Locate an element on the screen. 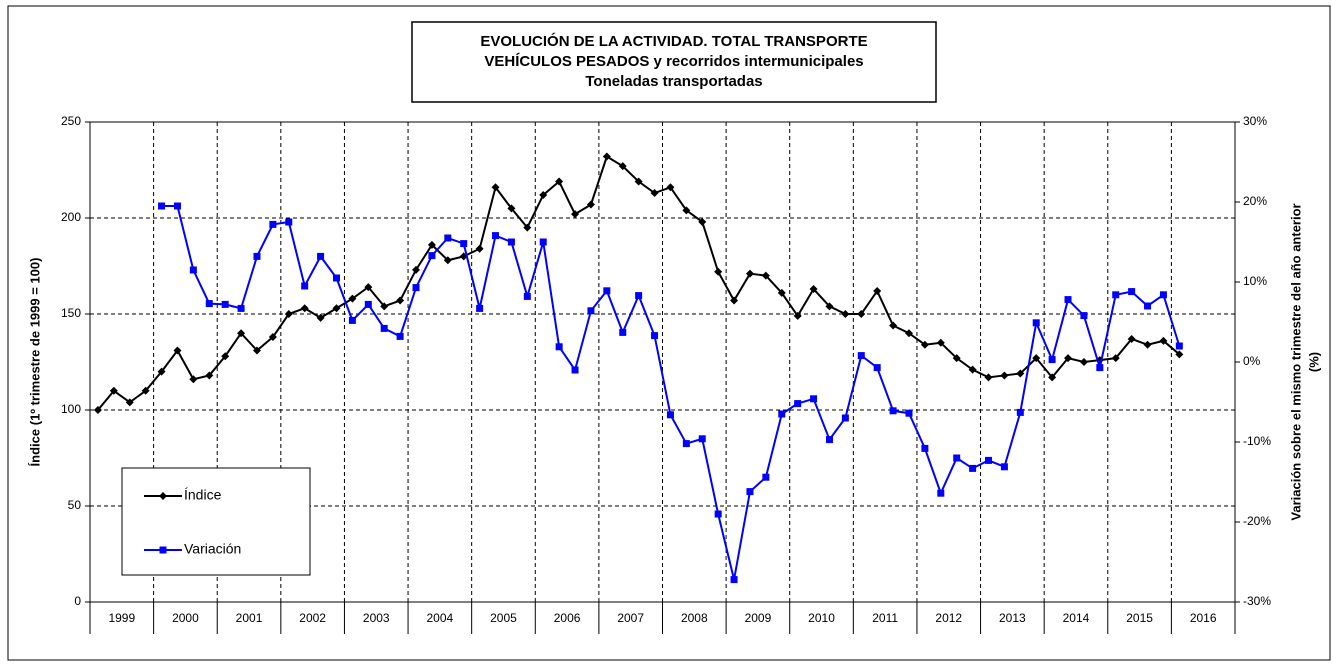 This screenshot has width=1338, height=666. y-tick-label: 250 is located at coordinates (71, 121).